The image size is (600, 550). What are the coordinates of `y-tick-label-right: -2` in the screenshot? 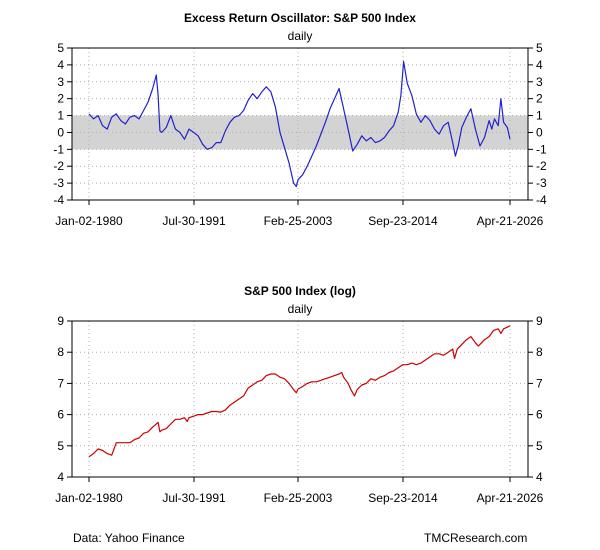 It's located at (541, 166).